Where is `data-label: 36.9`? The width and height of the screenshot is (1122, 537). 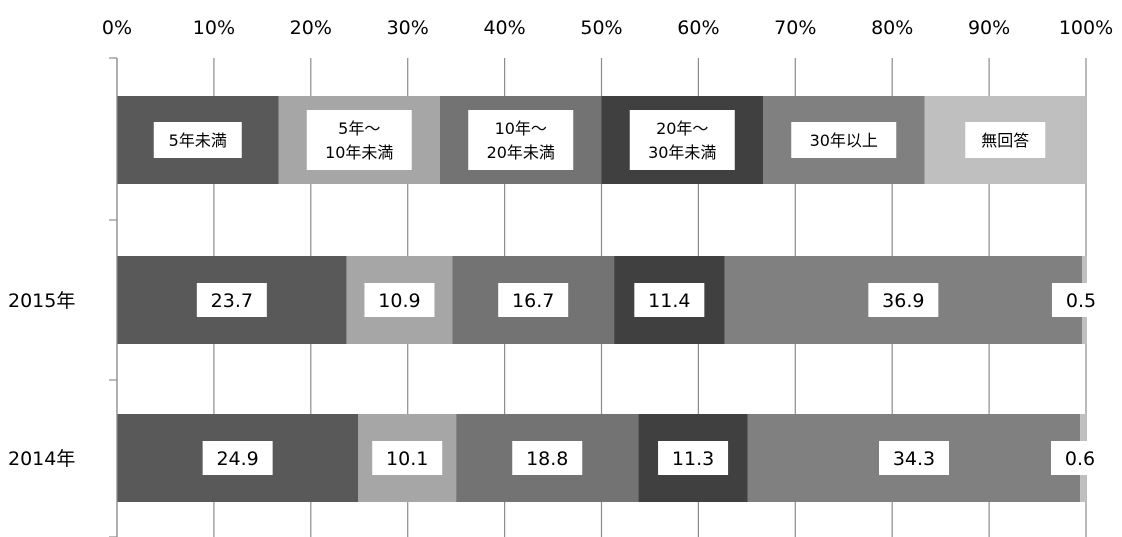 data-label: 36.9 is located at coordinates (903, 301).